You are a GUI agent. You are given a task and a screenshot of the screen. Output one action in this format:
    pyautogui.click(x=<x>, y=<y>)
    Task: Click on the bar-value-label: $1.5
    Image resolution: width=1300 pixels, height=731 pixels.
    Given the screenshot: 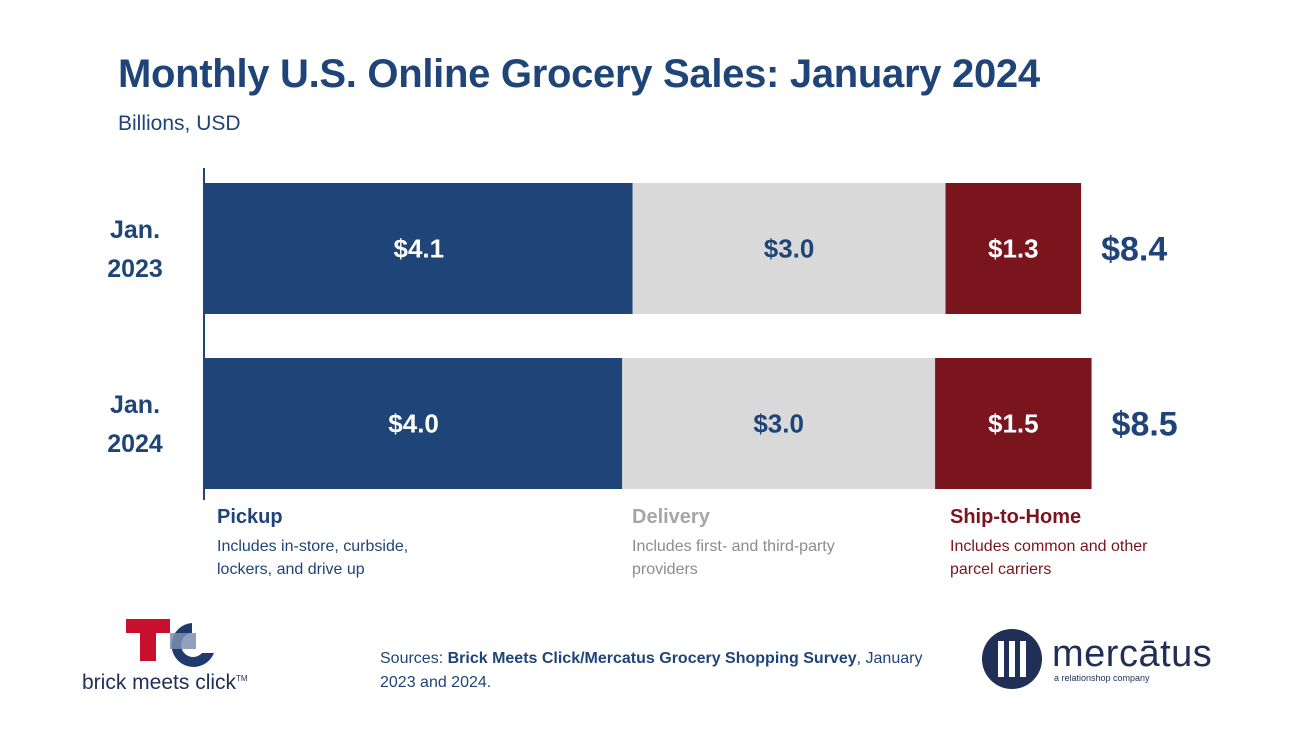 What is the action you would take?
    pyautogui.click(x=1013, y=424)
    